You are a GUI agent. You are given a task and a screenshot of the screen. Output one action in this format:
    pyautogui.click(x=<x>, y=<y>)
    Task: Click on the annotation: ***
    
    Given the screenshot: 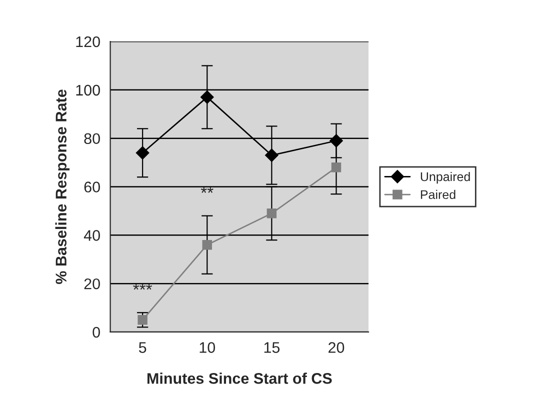 What is the action you would take?
    pyautogui.click(x=142, y=287)
    